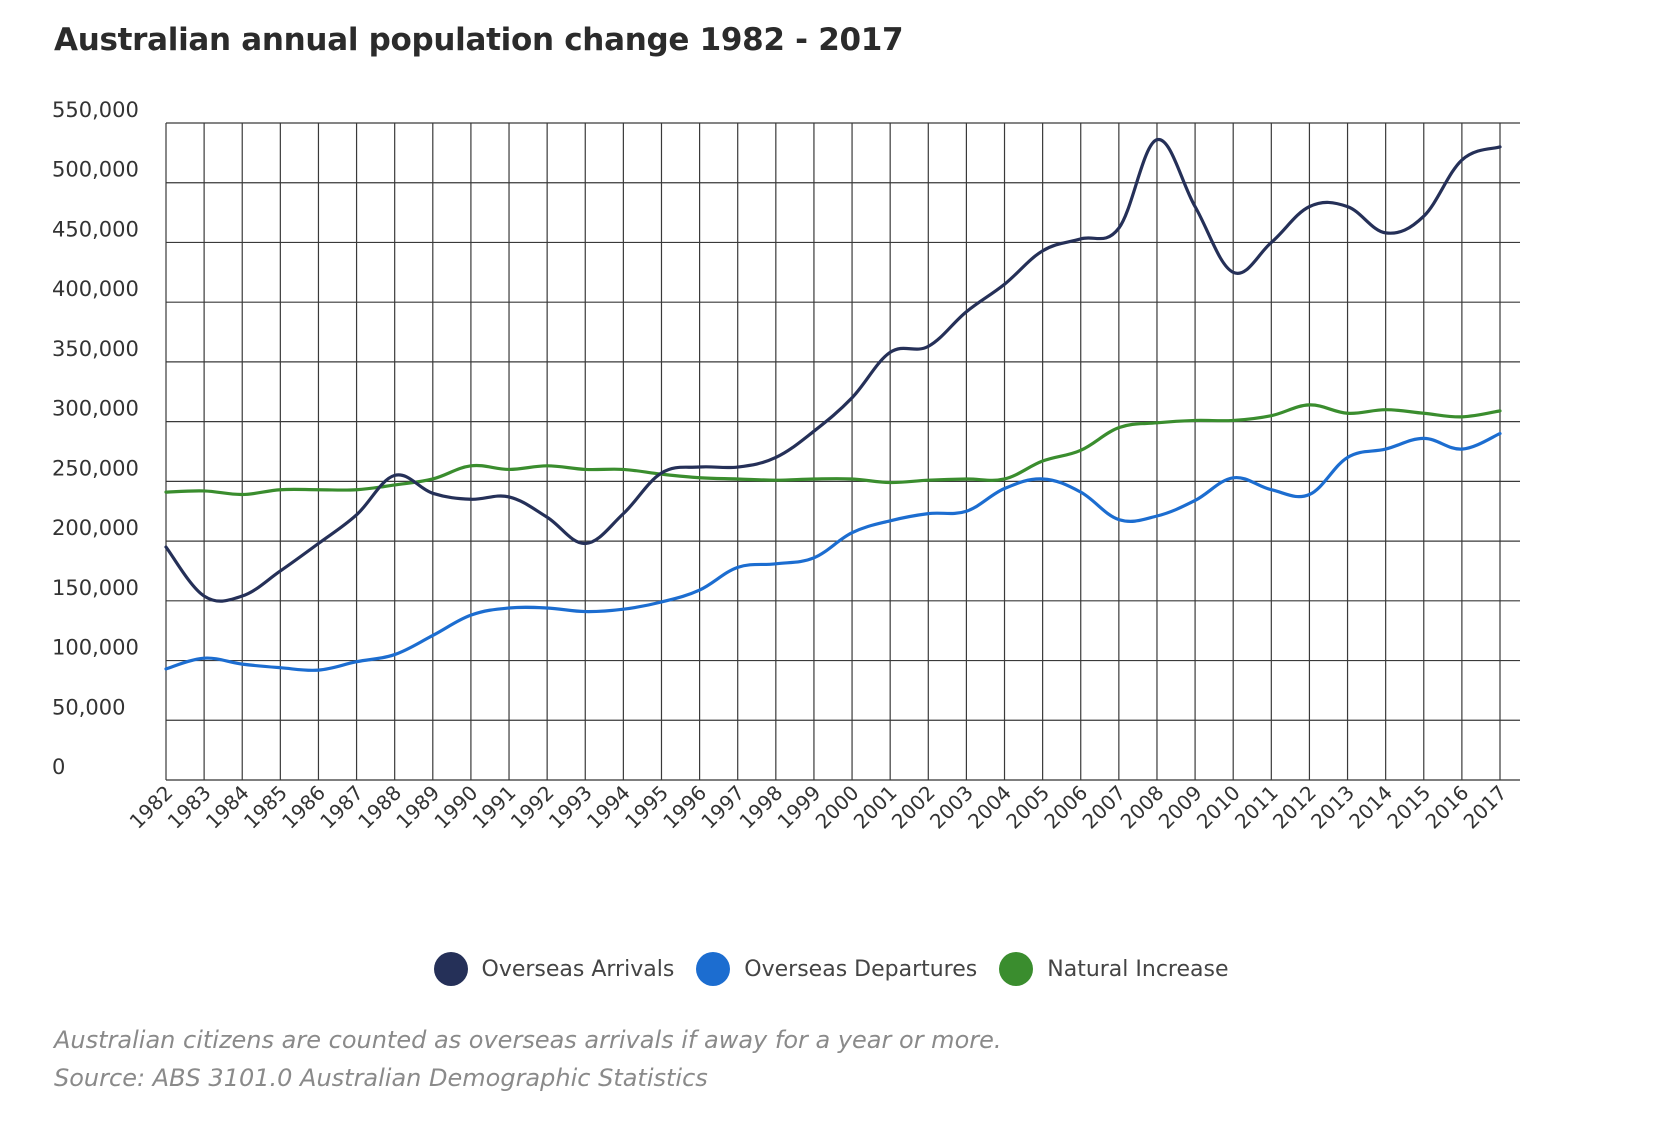  I want to click on legend-item-overseas-departures: Overseas Departures, so click(836, 969).